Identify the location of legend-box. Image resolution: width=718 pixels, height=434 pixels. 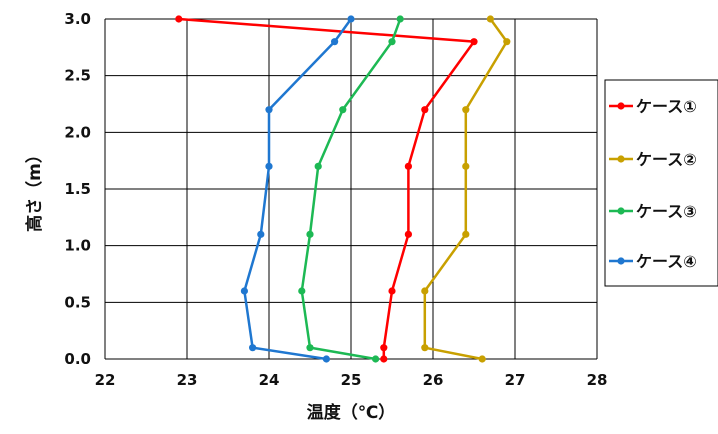
(661, 183).